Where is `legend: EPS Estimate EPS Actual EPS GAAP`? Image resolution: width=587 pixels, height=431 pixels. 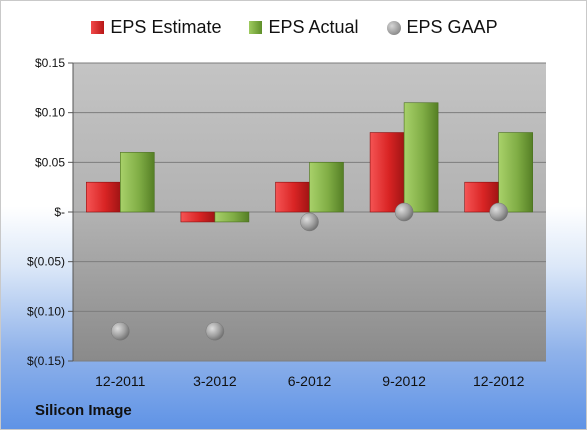
legend: EPS Estimate EPS Actual EPS GAAP is located at coordinates (294, 27).